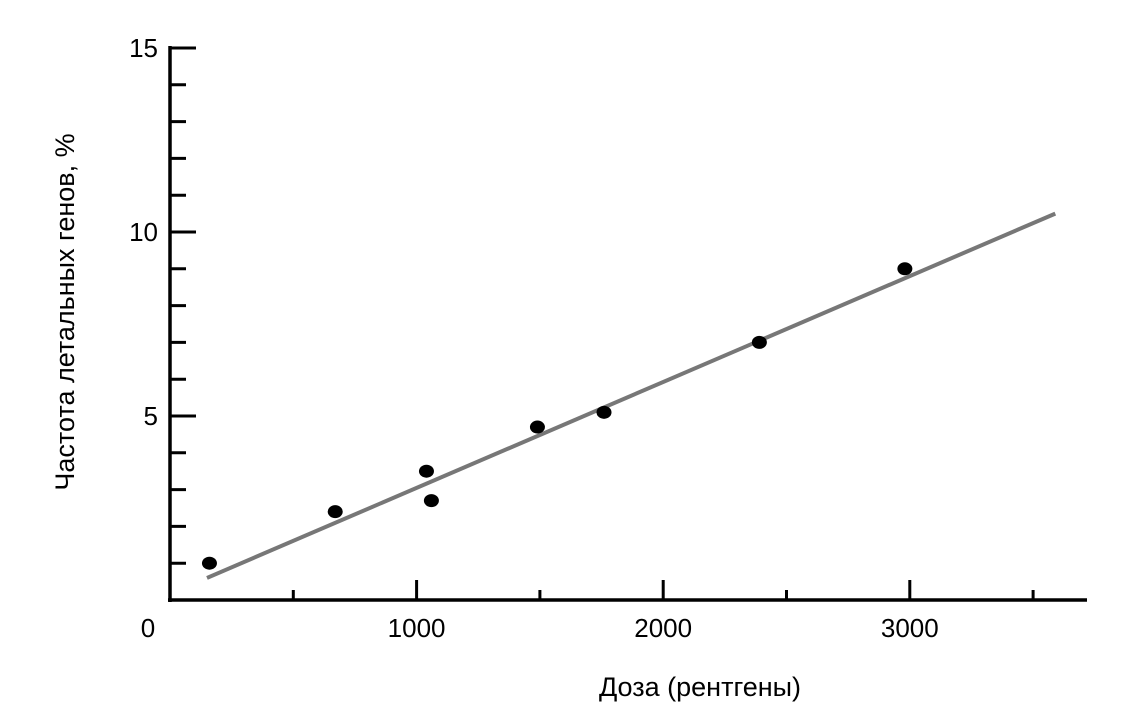  What do you see at coordinates (910, 628) in the screenshot?
I see `x-tick-label: 3000` at bounding box center [910, 628].